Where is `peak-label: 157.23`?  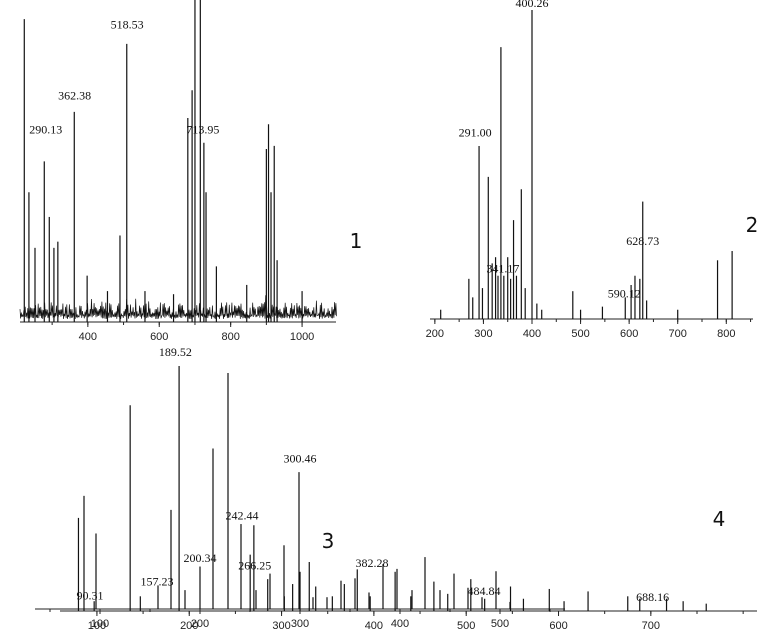 peak-label: 157.23 is located at coordinates (157, 581).